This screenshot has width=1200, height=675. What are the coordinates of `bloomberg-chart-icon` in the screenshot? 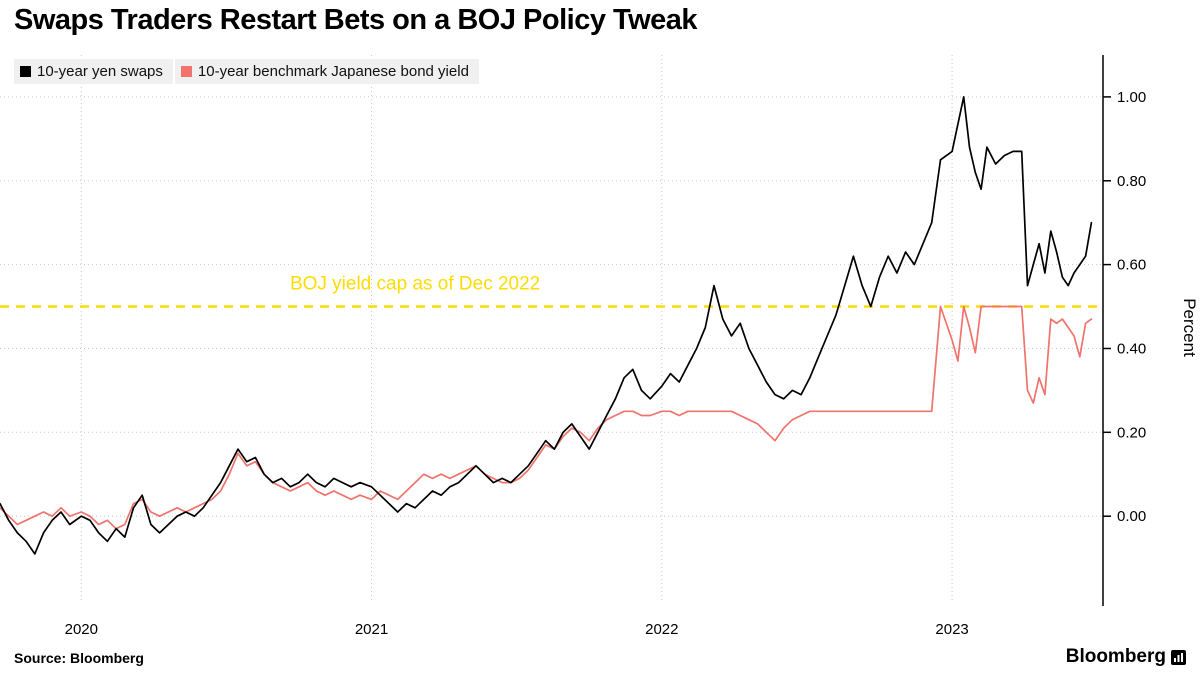 It's located at (1178, 657).